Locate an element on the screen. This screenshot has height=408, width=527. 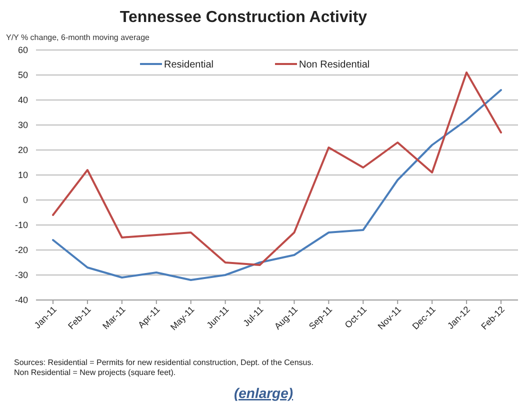
y-tick-label: 60 is located at coordinates (23, 50).